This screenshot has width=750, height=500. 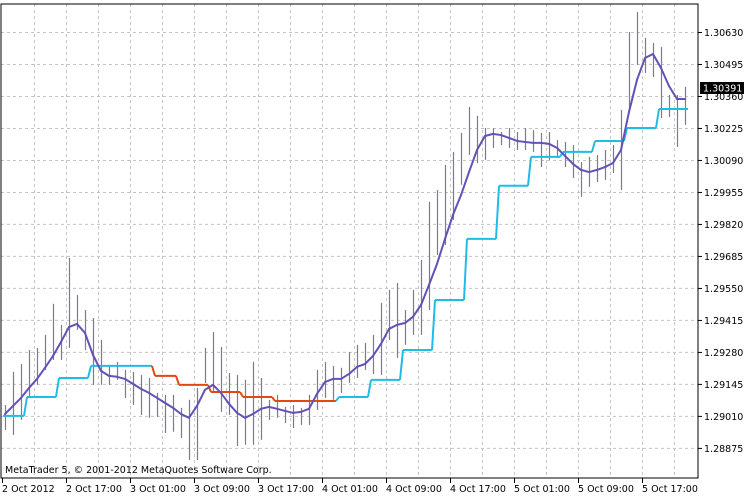 What do you see at coordinates (723, 33) in the screenshot?
I see `y-tick-label: 1.30630` at bounding box center [723, 33].